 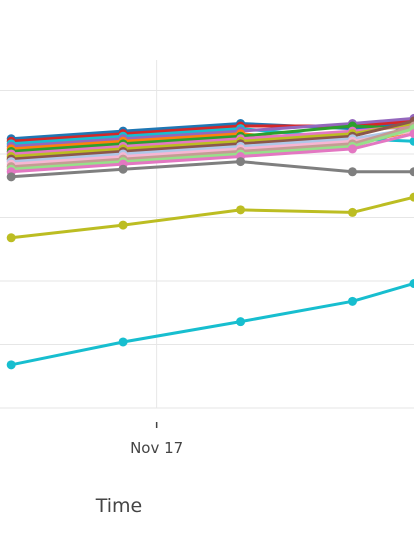 I want to click on x-tick-label-0: Nov 17, so click(x=156, y=448).